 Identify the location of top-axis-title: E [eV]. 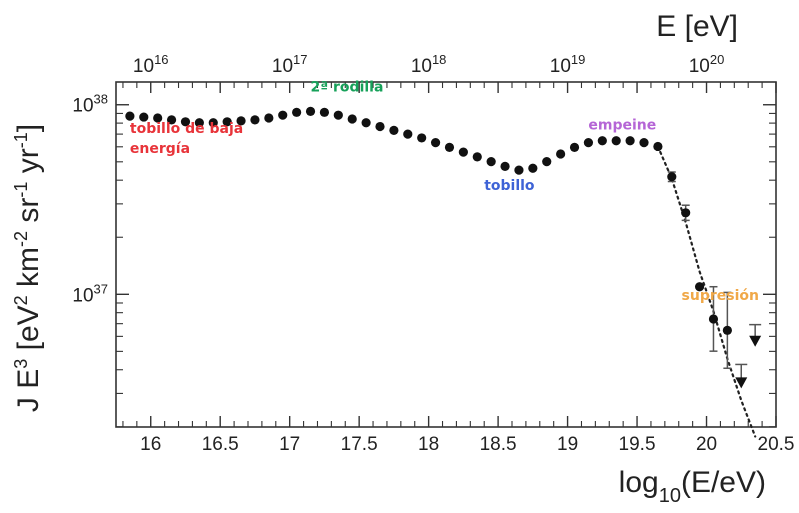
(697, 26).